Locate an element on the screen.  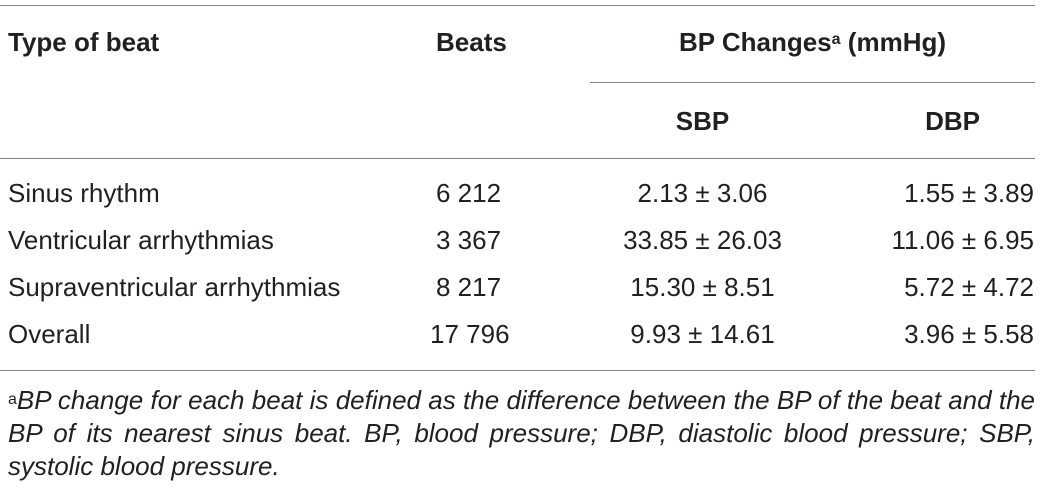
header-type-of-beat: Type of beat is located at coordinates (84, 42).